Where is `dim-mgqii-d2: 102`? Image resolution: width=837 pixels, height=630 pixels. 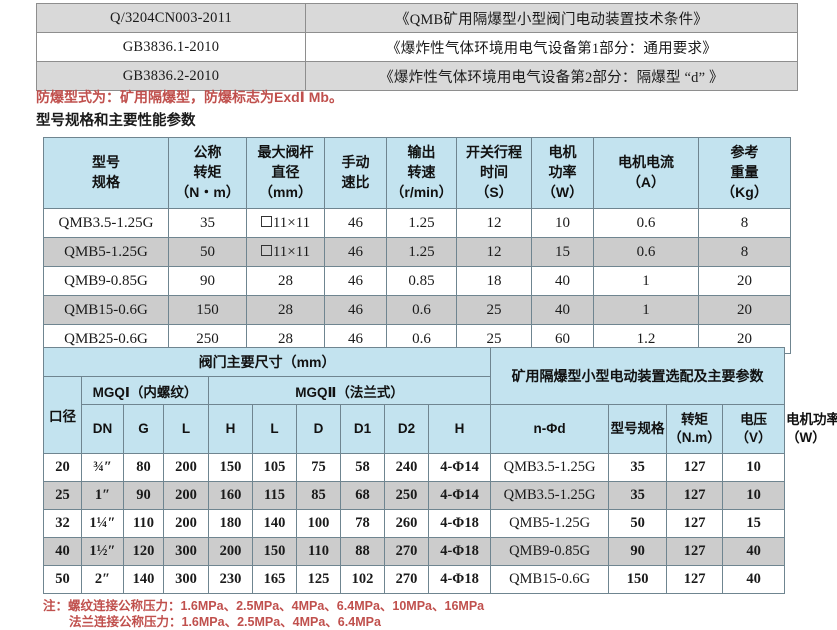
dim-mgqii-d2: 102 is located at coordinates (362, 579).